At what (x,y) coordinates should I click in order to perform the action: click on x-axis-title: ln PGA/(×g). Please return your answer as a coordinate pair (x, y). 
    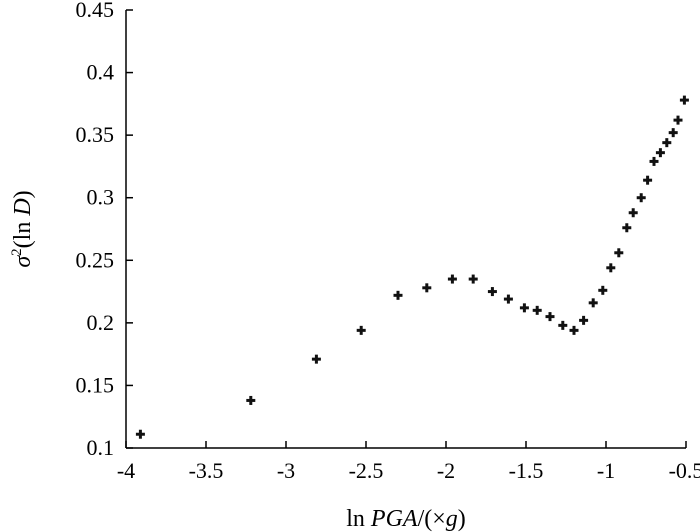
    Looking at the image, I should click on (406, 519).